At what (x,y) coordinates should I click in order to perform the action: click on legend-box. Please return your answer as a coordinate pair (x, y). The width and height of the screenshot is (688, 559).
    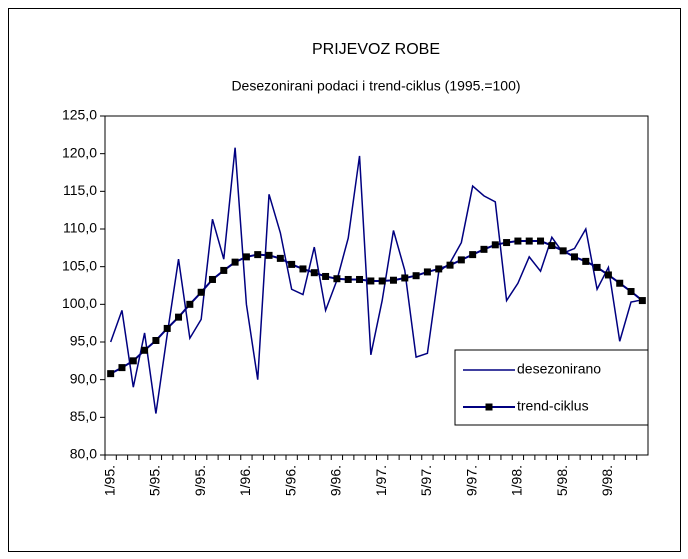
    Looking at the image, I should click on (551, 387).